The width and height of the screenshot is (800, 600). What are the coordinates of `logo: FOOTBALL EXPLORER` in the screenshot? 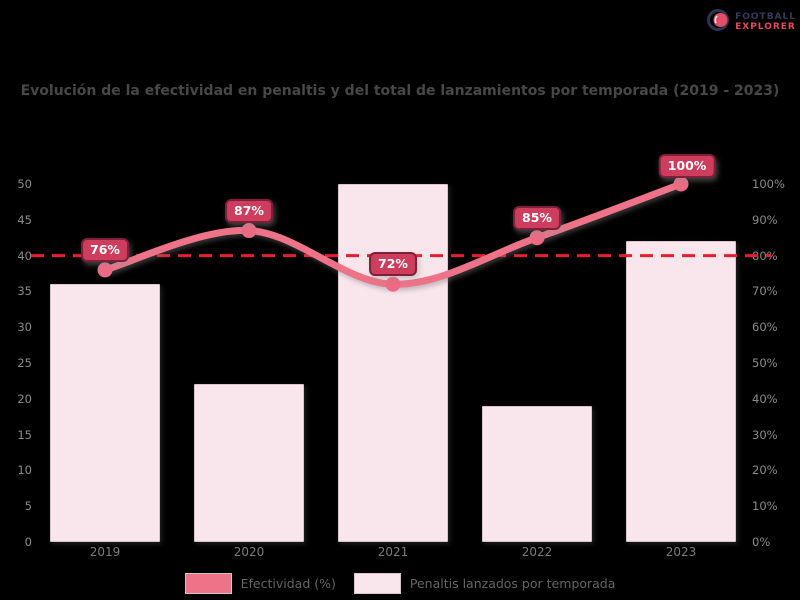 It's located at (751, 22).